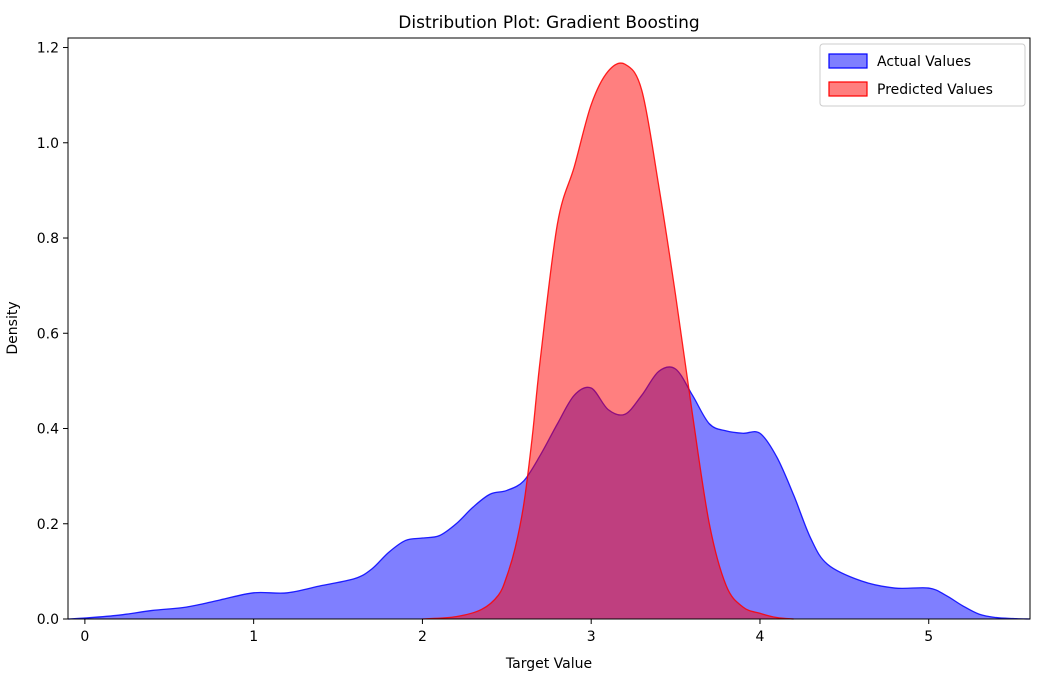 The height and width of the screenshot is (680, 1060). I want to click on y-tick-label: 0.2, so click(48, 525).